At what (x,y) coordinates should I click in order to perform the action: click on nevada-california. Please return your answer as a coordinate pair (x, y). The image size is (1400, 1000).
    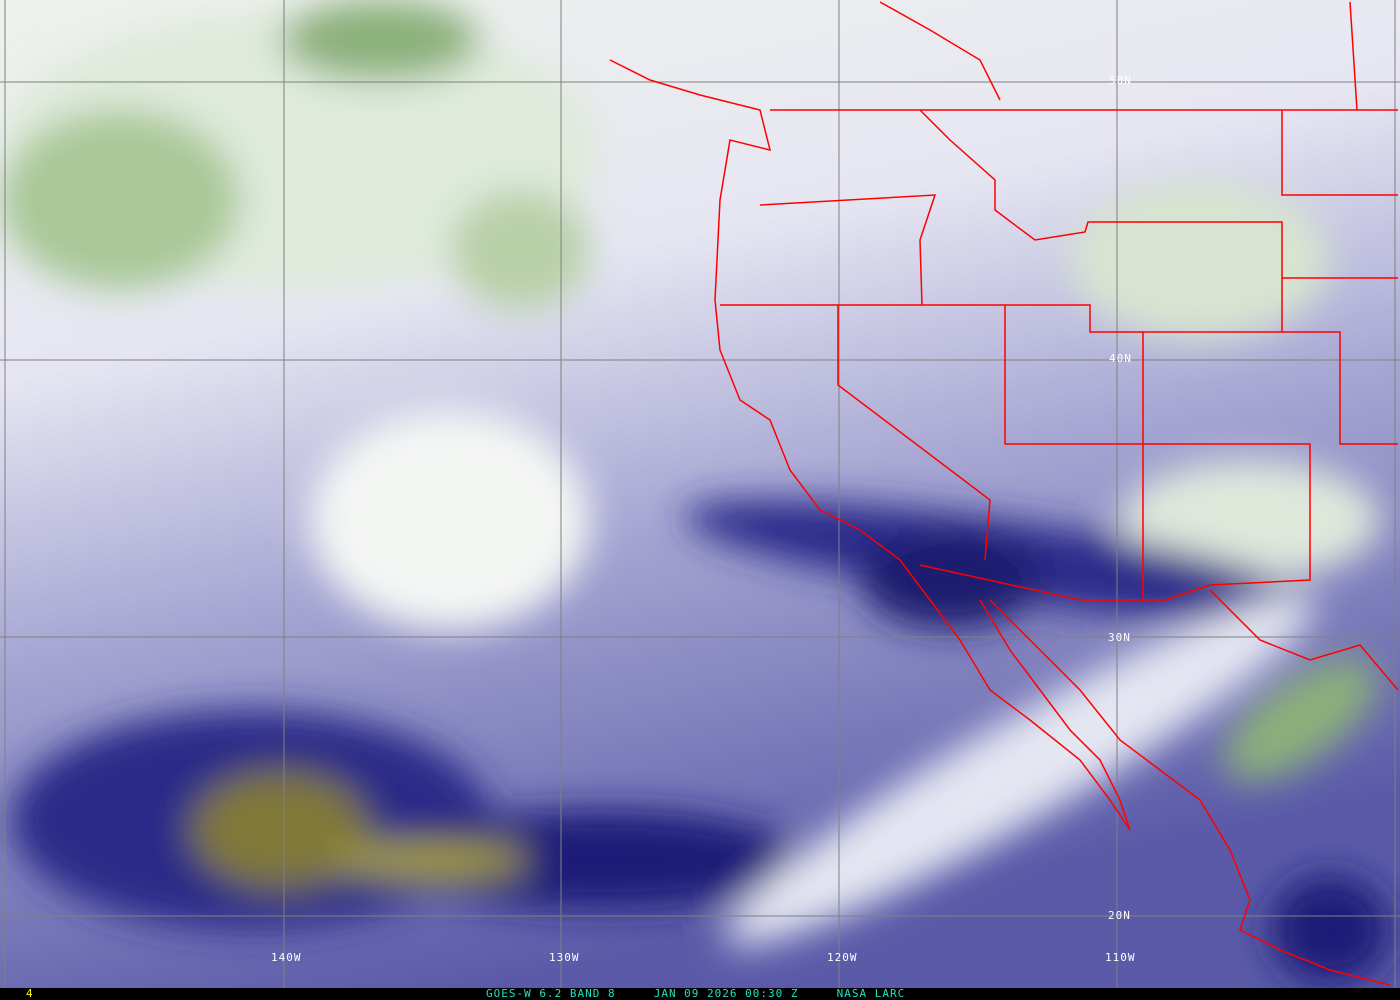
    Looking at the image, I should click on (914, 433).